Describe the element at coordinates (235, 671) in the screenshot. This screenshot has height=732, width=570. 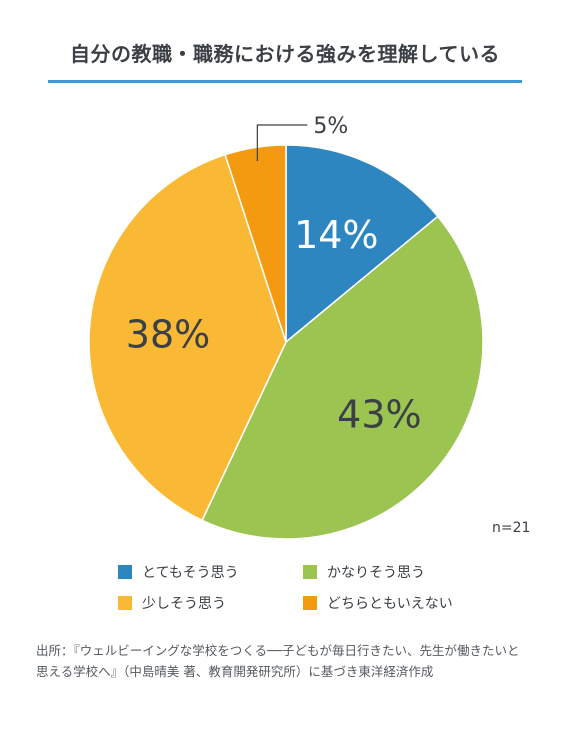
I see `source-line-2: 思える学校へ』（中島晴美 著、教育開発研究所）に基づき東洋経済作成` at that location.